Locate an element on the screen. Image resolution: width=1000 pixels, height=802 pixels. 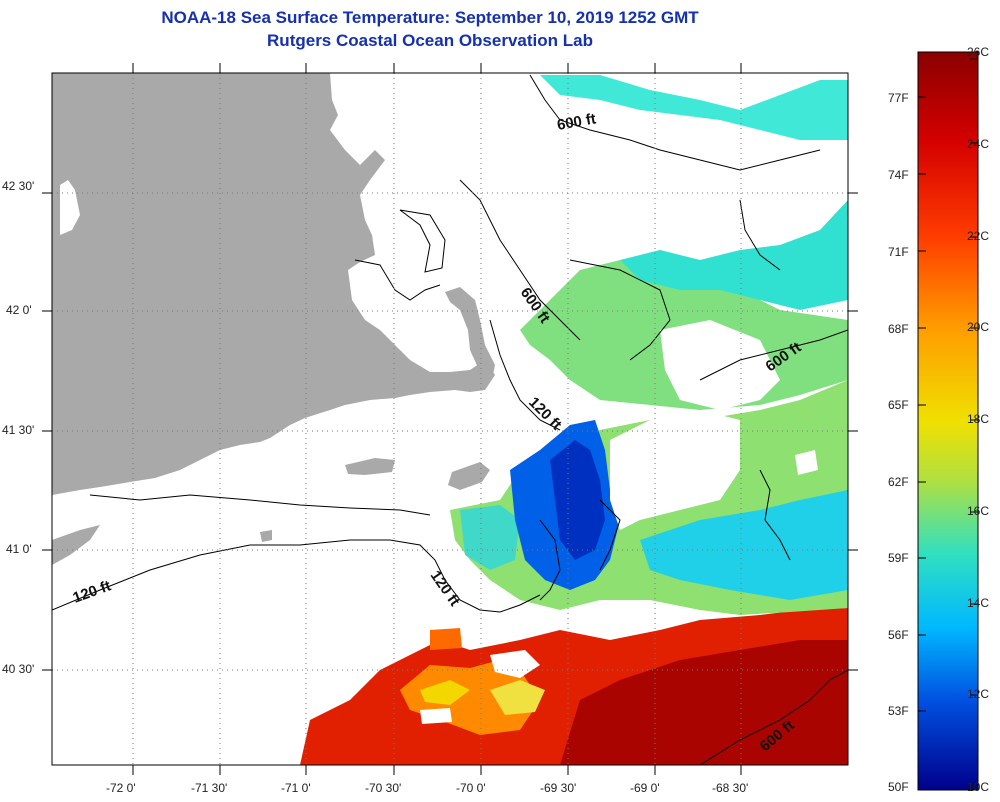
sst-cyan-east is located at coordinates (744, 545).